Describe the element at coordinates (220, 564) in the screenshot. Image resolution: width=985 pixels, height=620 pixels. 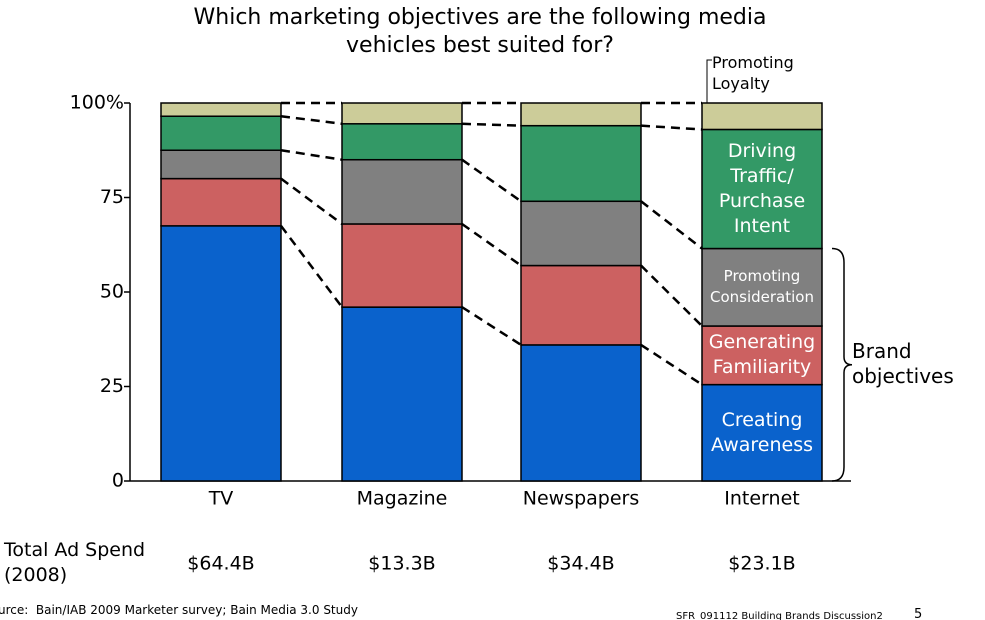
I see `spend-value: $64.4B` at that location.